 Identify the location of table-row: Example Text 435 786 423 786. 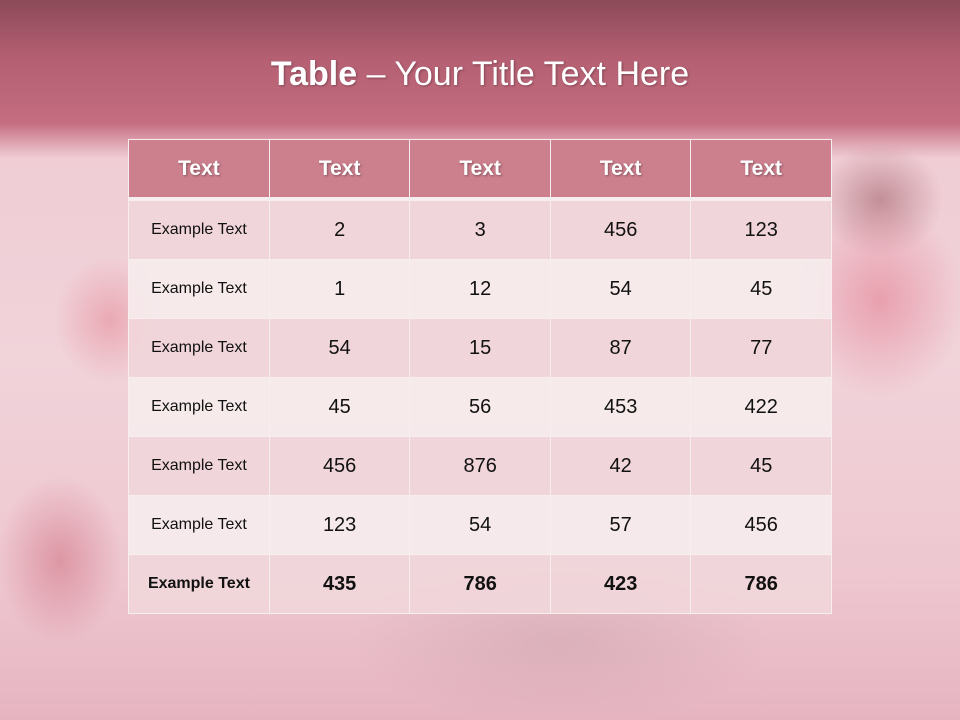
(480, 584).